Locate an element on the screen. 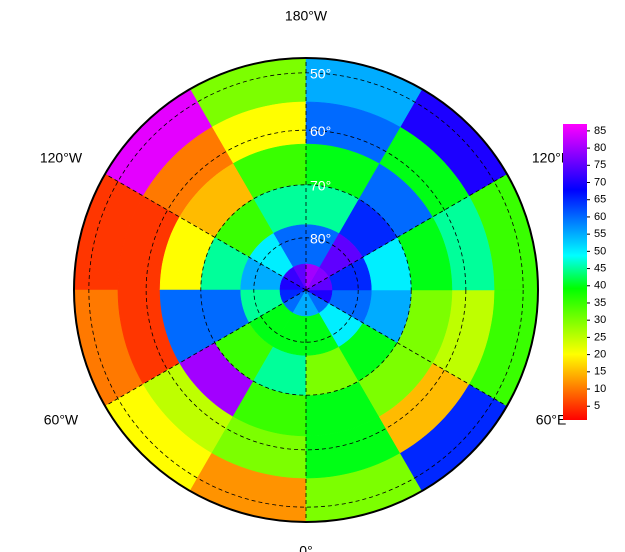 The width and height of the screenshot is (625, 552). colorbar-tick-label: 40 is located at coordinates (600, 286).